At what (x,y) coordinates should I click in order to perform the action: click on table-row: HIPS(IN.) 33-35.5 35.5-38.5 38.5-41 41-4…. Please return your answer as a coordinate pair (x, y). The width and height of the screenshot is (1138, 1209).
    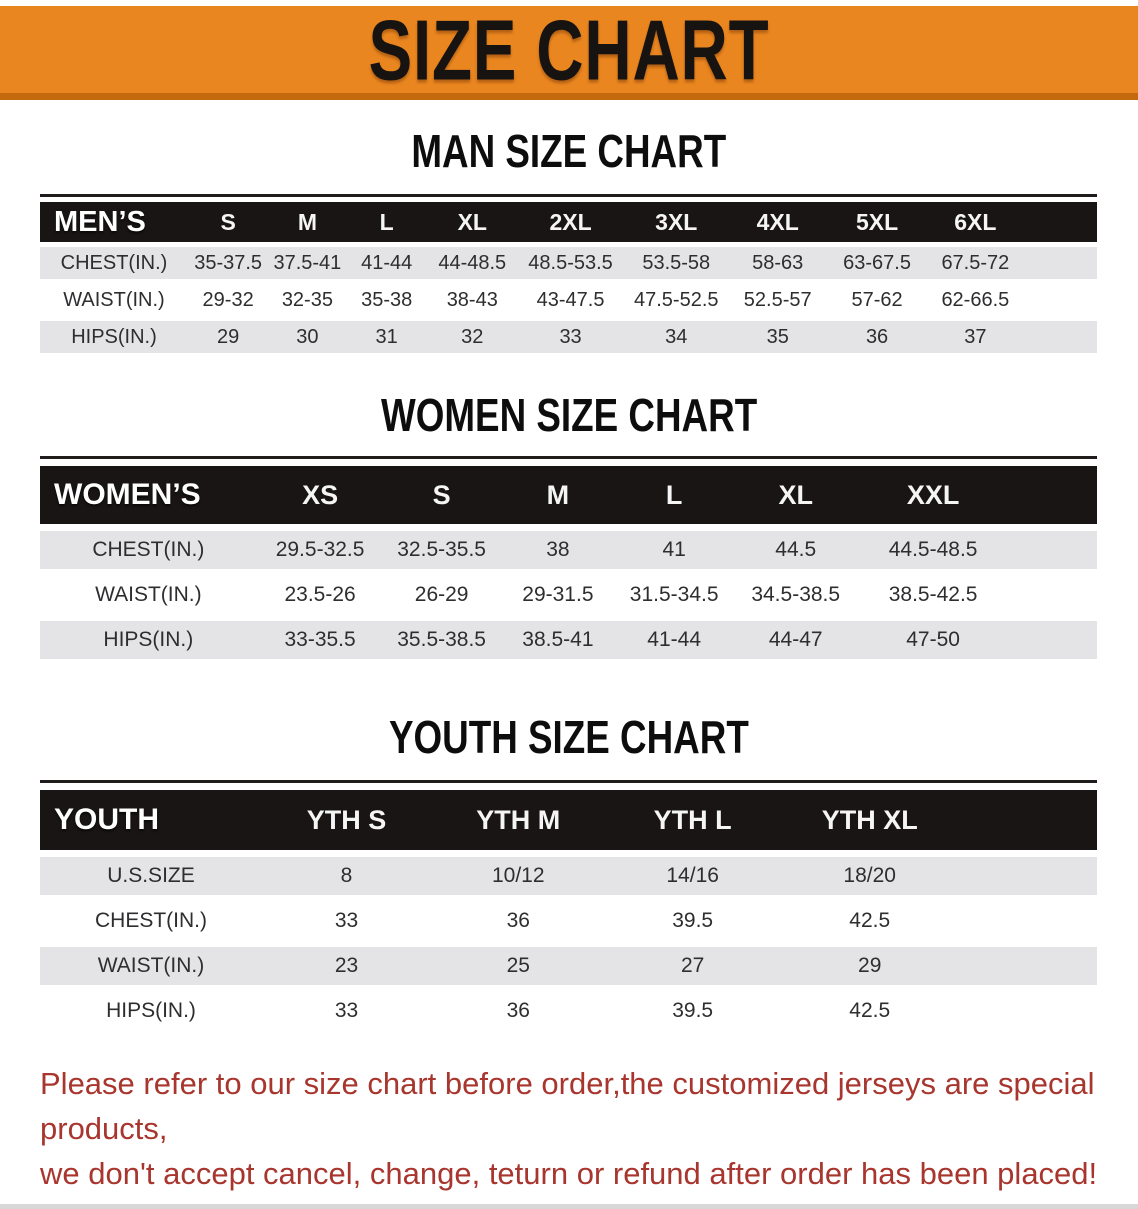
    Looking at the image, I should click on (568, 640).